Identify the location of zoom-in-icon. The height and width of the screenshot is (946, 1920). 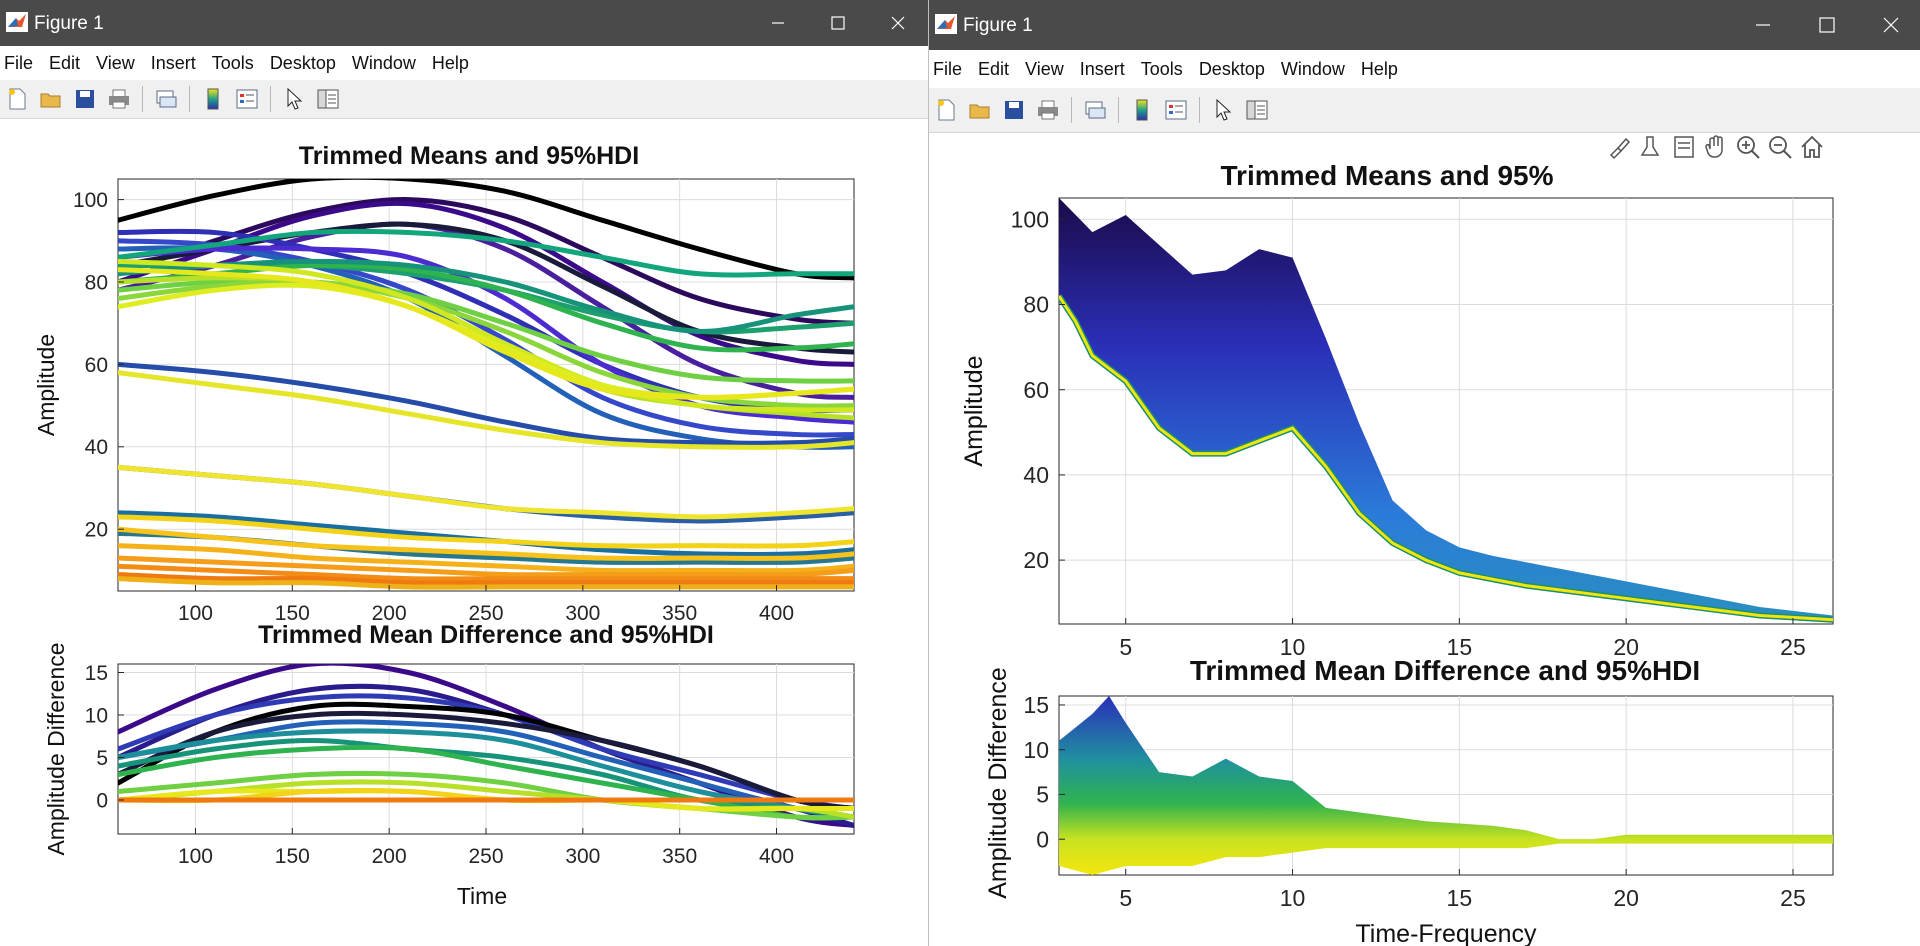
(1748, 147).